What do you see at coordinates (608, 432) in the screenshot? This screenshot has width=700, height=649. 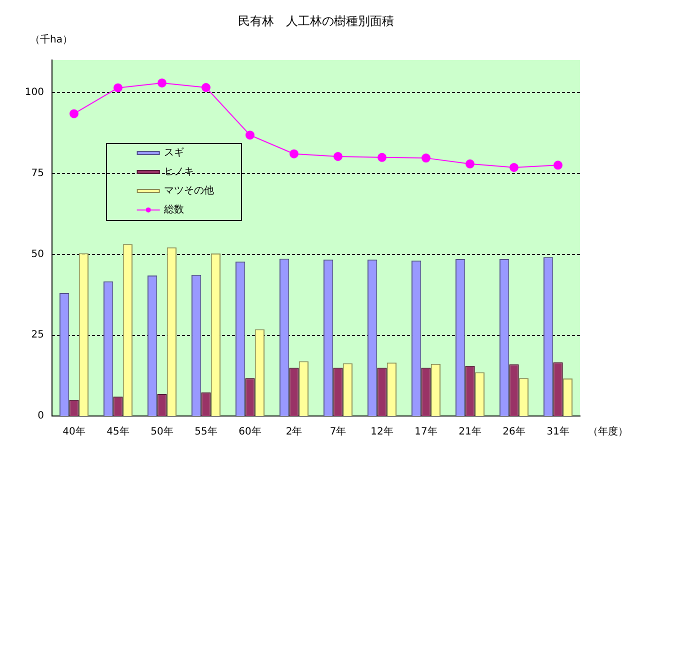 I see `x-axis-title: （年度）` at bounding box center [608, 432].